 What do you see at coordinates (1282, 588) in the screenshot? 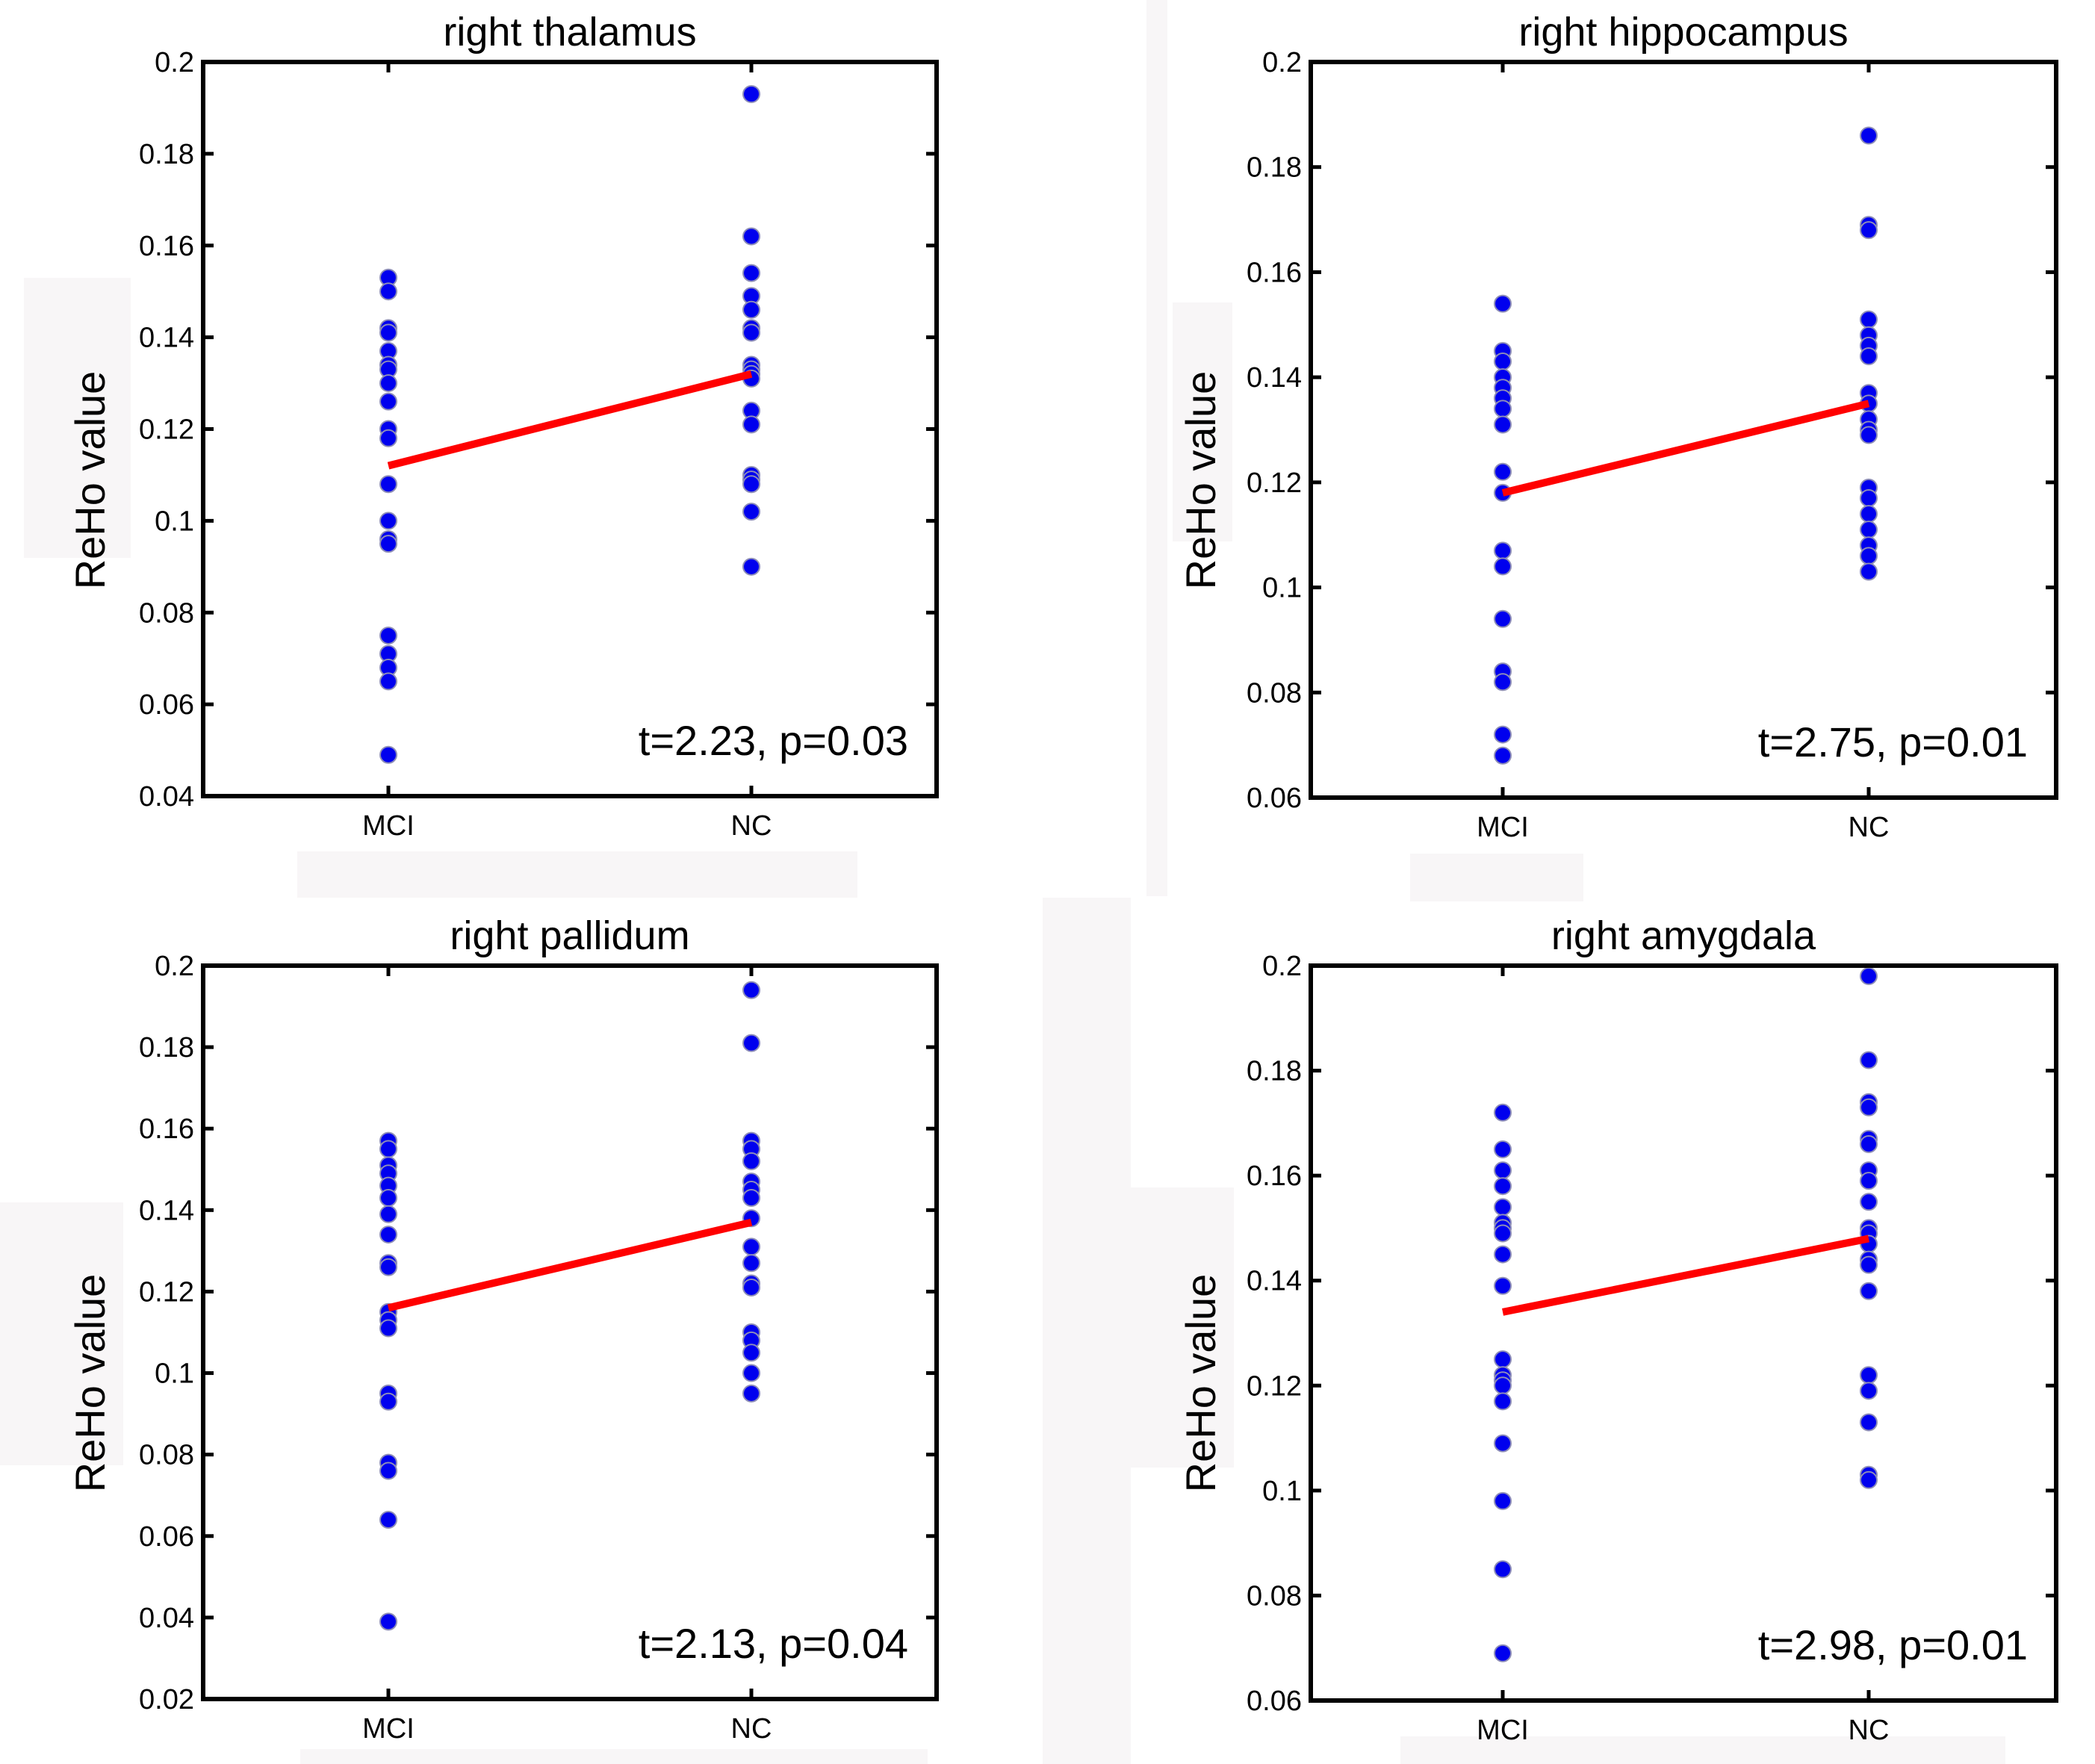
I see `y-tick-label: 0.1` at bounding box center [1282, 588].